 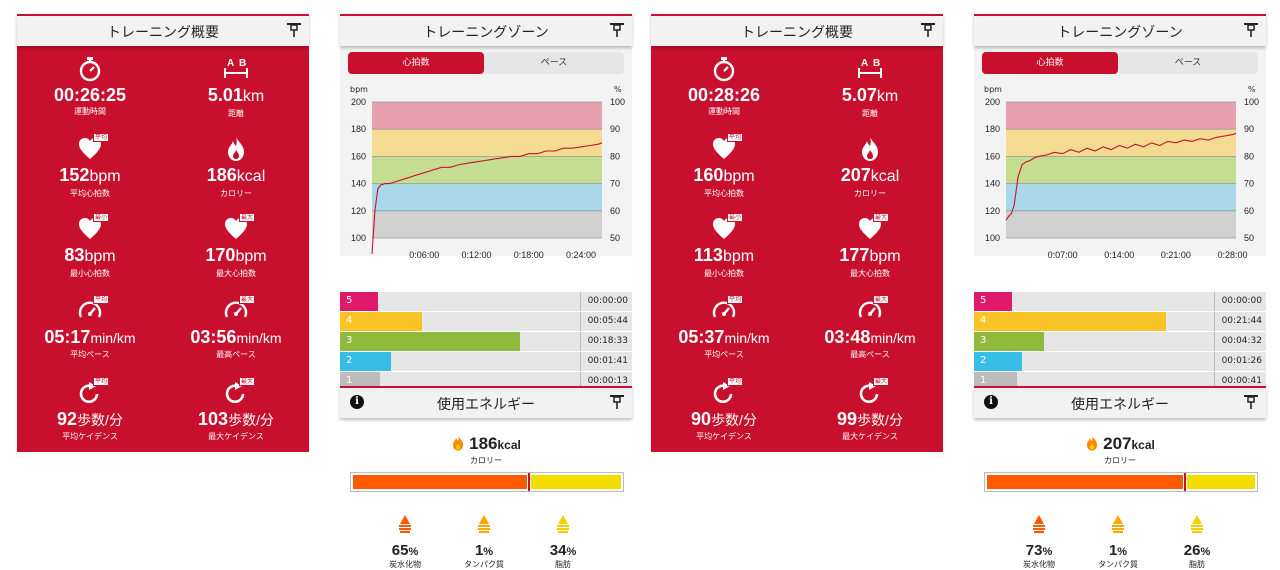 What do you see at coordinates (483, 443) in the screenshot?
I see `calorie-number: 186` at bounding box center [483, 443].